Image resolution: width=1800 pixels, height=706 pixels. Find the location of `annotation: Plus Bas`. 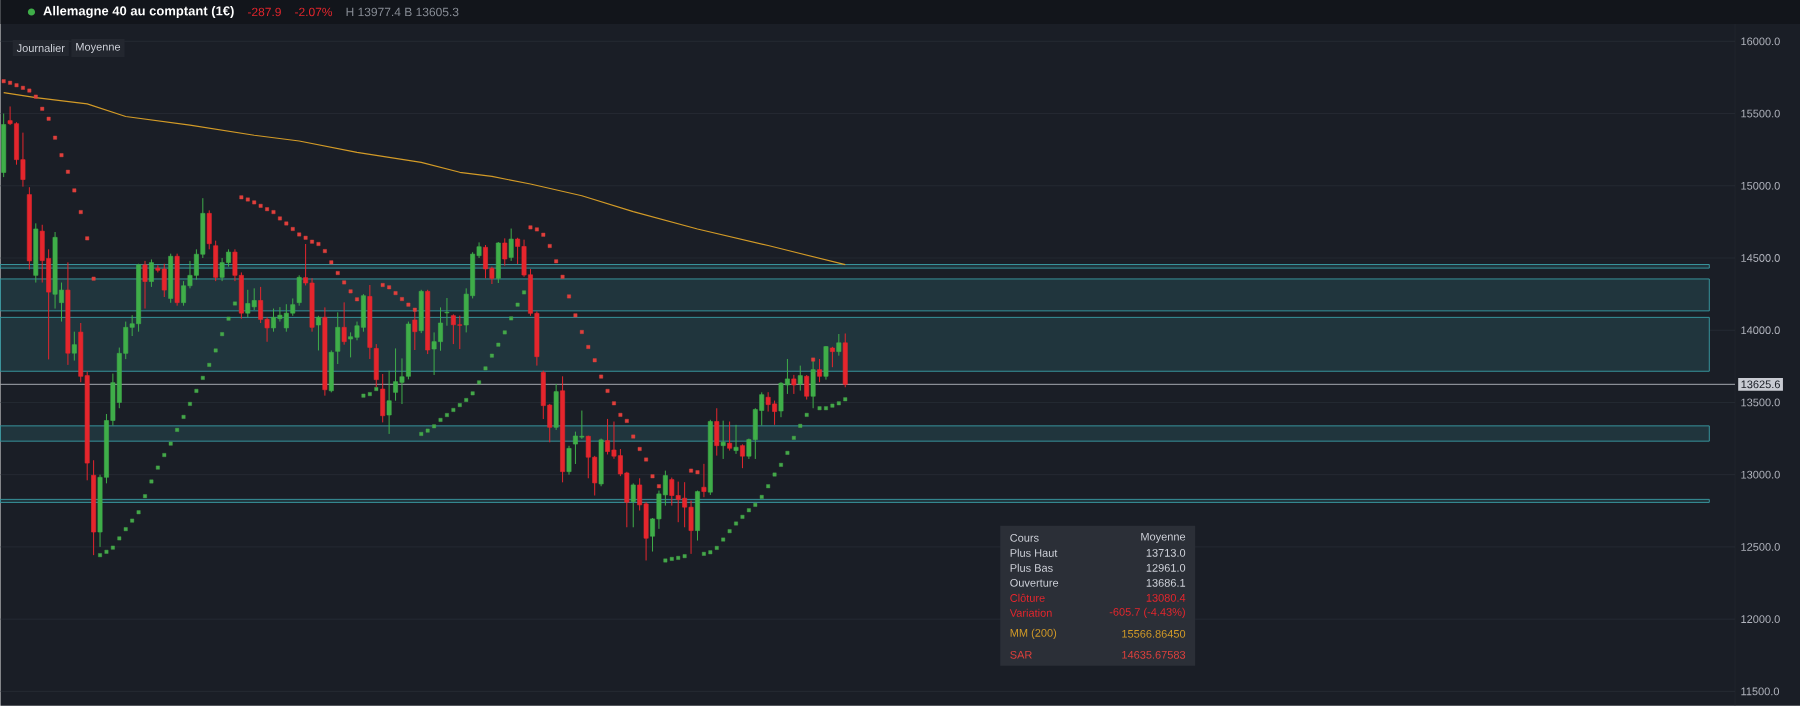

annotation: Plus Bas is located at coordinates (1031, 567).